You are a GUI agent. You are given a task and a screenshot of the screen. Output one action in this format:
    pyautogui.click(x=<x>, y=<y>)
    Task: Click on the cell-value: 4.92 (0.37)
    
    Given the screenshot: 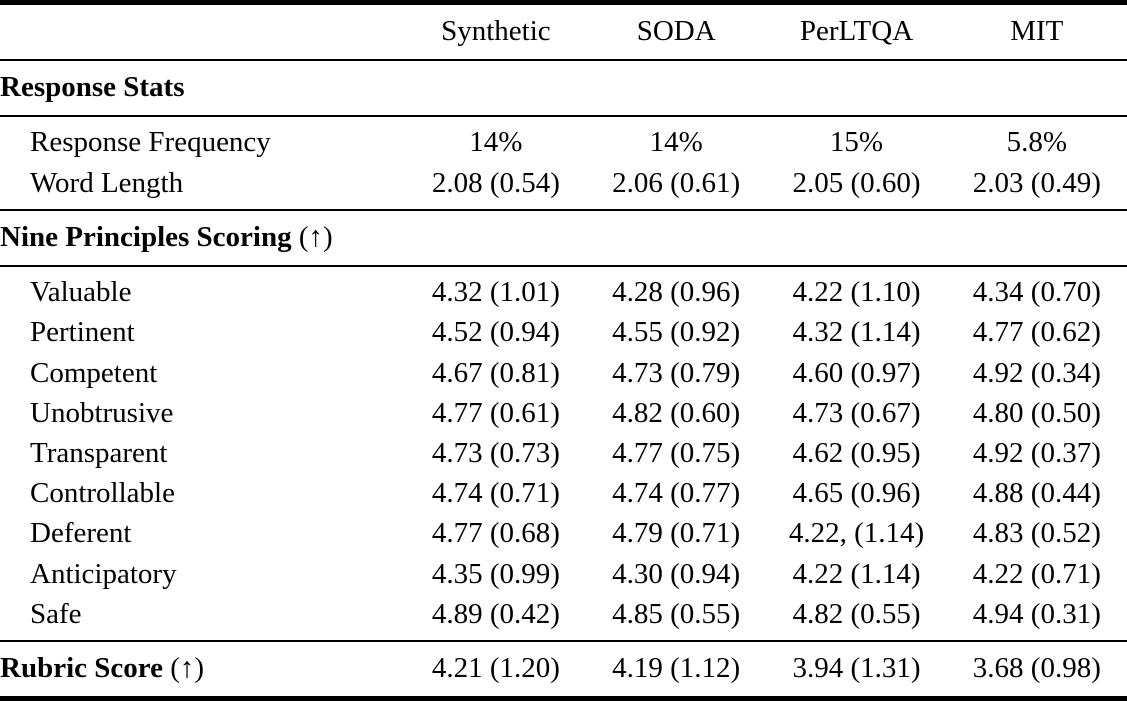 What is the action you would take?
    pyautogui.click(x=1036, y=452)
    